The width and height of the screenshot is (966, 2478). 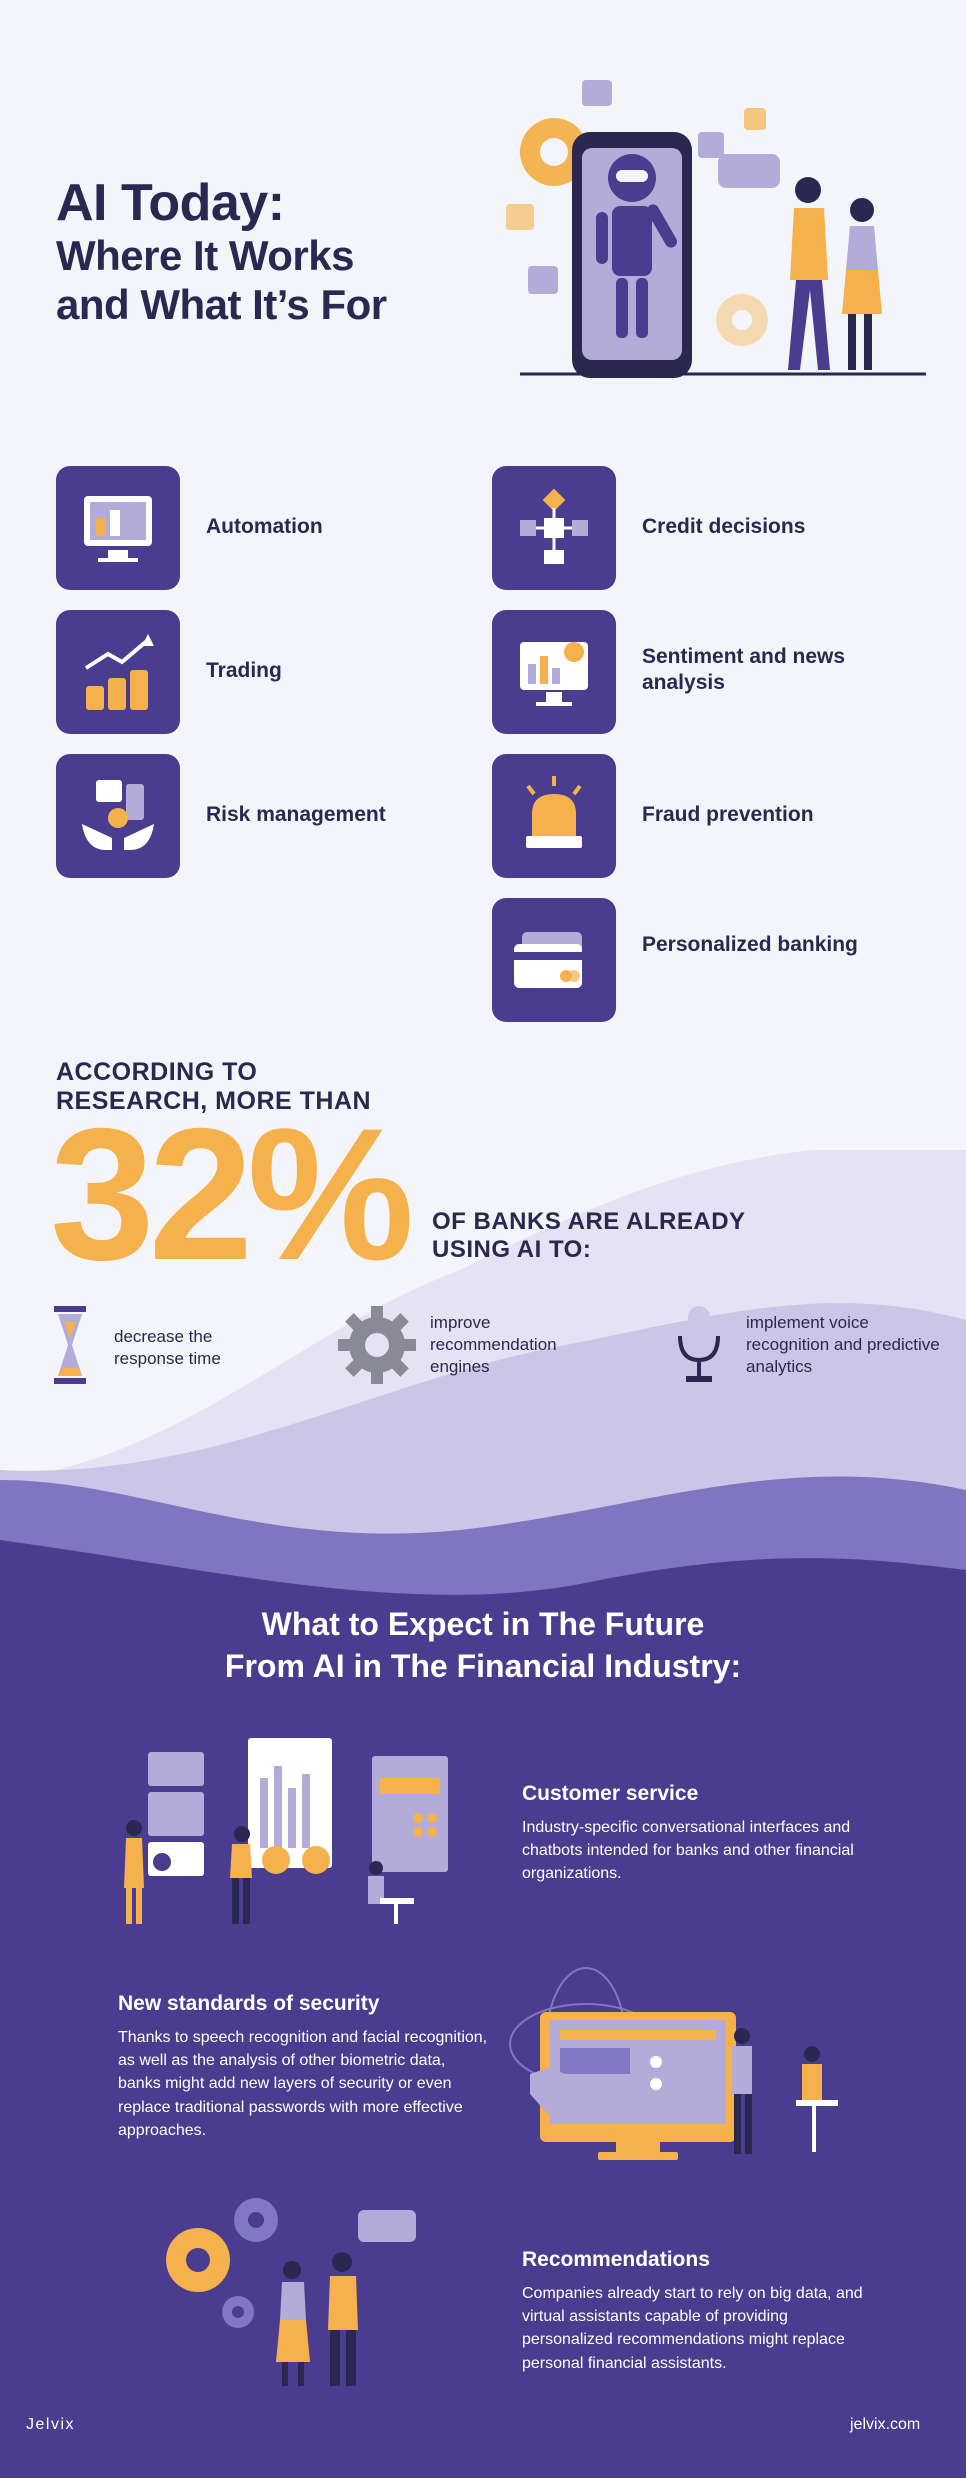 What do you see at coordinates (70, 1345) in the screenshot?
I see `hourglass-icon` at bounding box center [70, 1345].